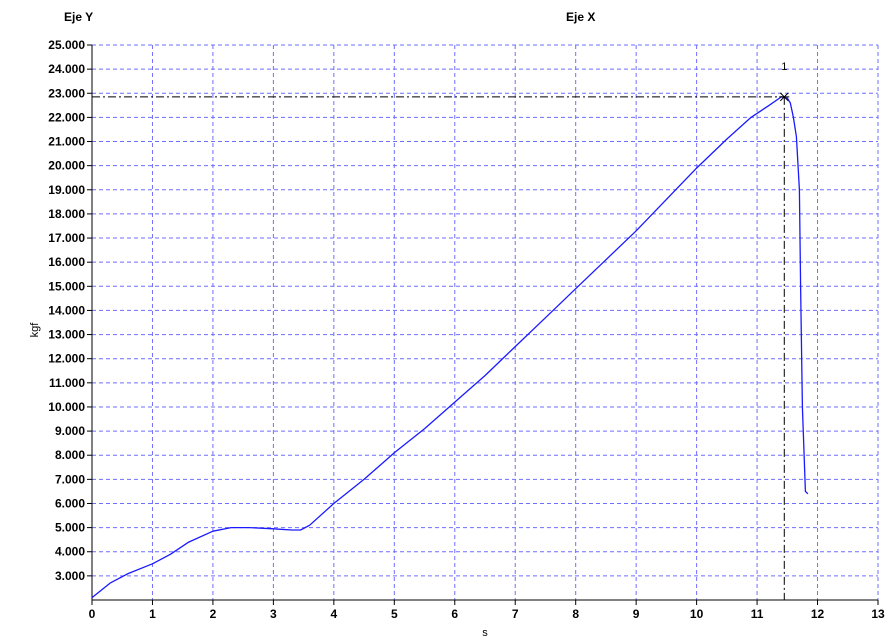  I want to click on x-axis-label: s, so click(485, 633).